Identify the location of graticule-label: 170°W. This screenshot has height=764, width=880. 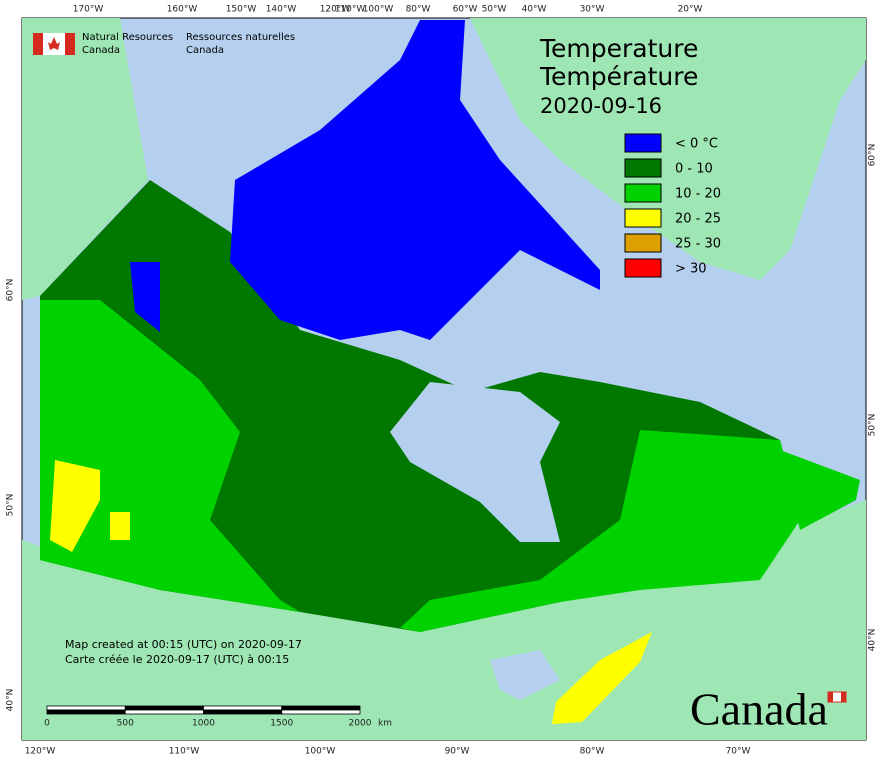
(88, 10).